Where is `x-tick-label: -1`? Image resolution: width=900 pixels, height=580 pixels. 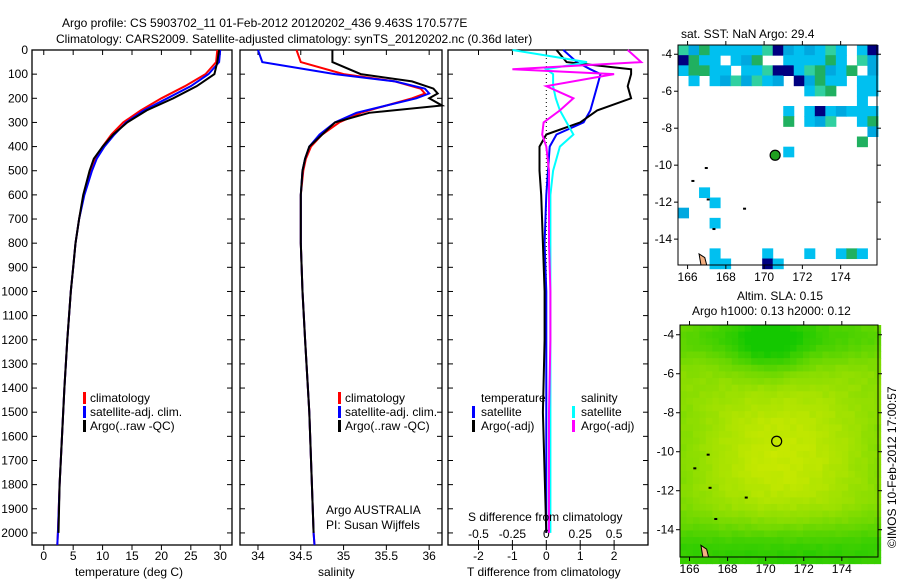 x-tick-label: -1 is located at coordinates (512, 556).